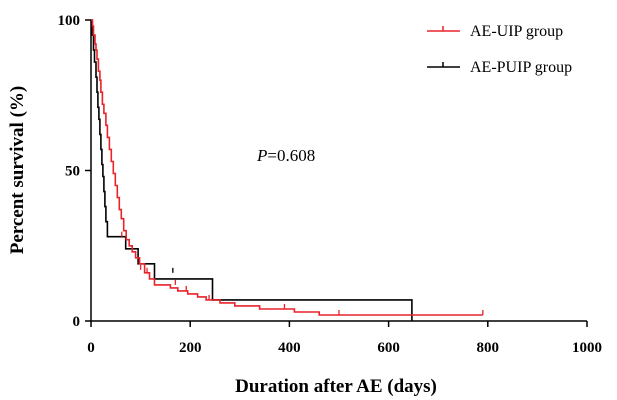 Image resolution: width=617 pixels, height=400 pixels. Describe the element at coordinates (336, 386) in the screenshot. I see `x-axis-title: Duration after AE (days)` at that location.